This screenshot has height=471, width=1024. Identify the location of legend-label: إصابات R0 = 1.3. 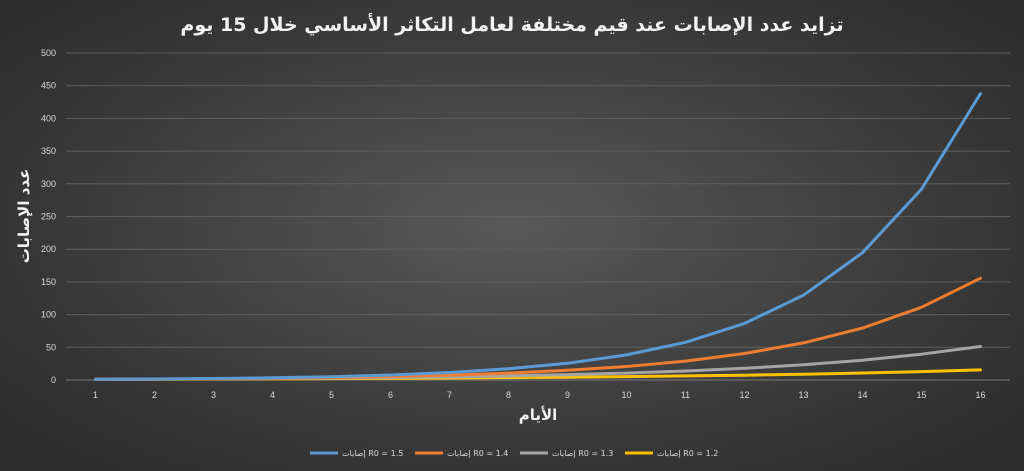
(582, 454).